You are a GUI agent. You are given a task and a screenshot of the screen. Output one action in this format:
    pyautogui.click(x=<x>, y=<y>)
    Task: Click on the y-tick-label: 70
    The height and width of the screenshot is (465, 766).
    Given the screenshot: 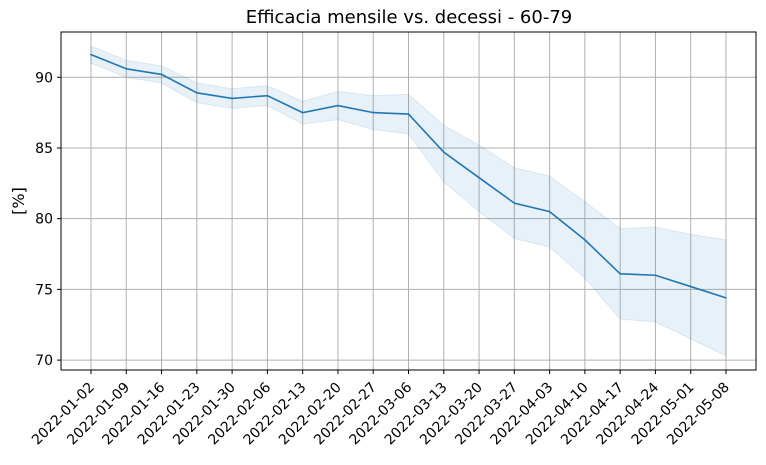 What is the action you would take?
    pyautogui.click(x=44, y=361)
    